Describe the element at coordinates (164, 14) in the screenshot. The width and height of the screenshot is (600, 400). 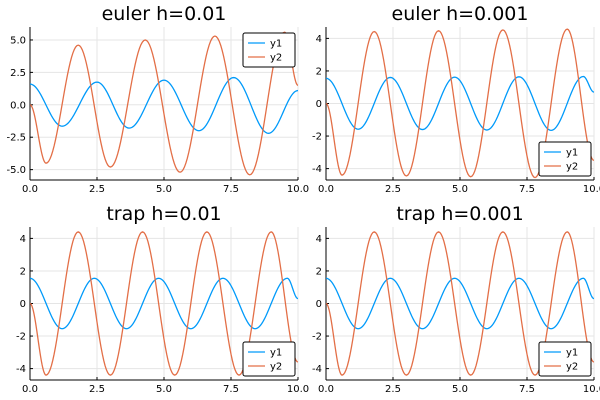
I see `subplot-title: euler h=0.01` at that location.